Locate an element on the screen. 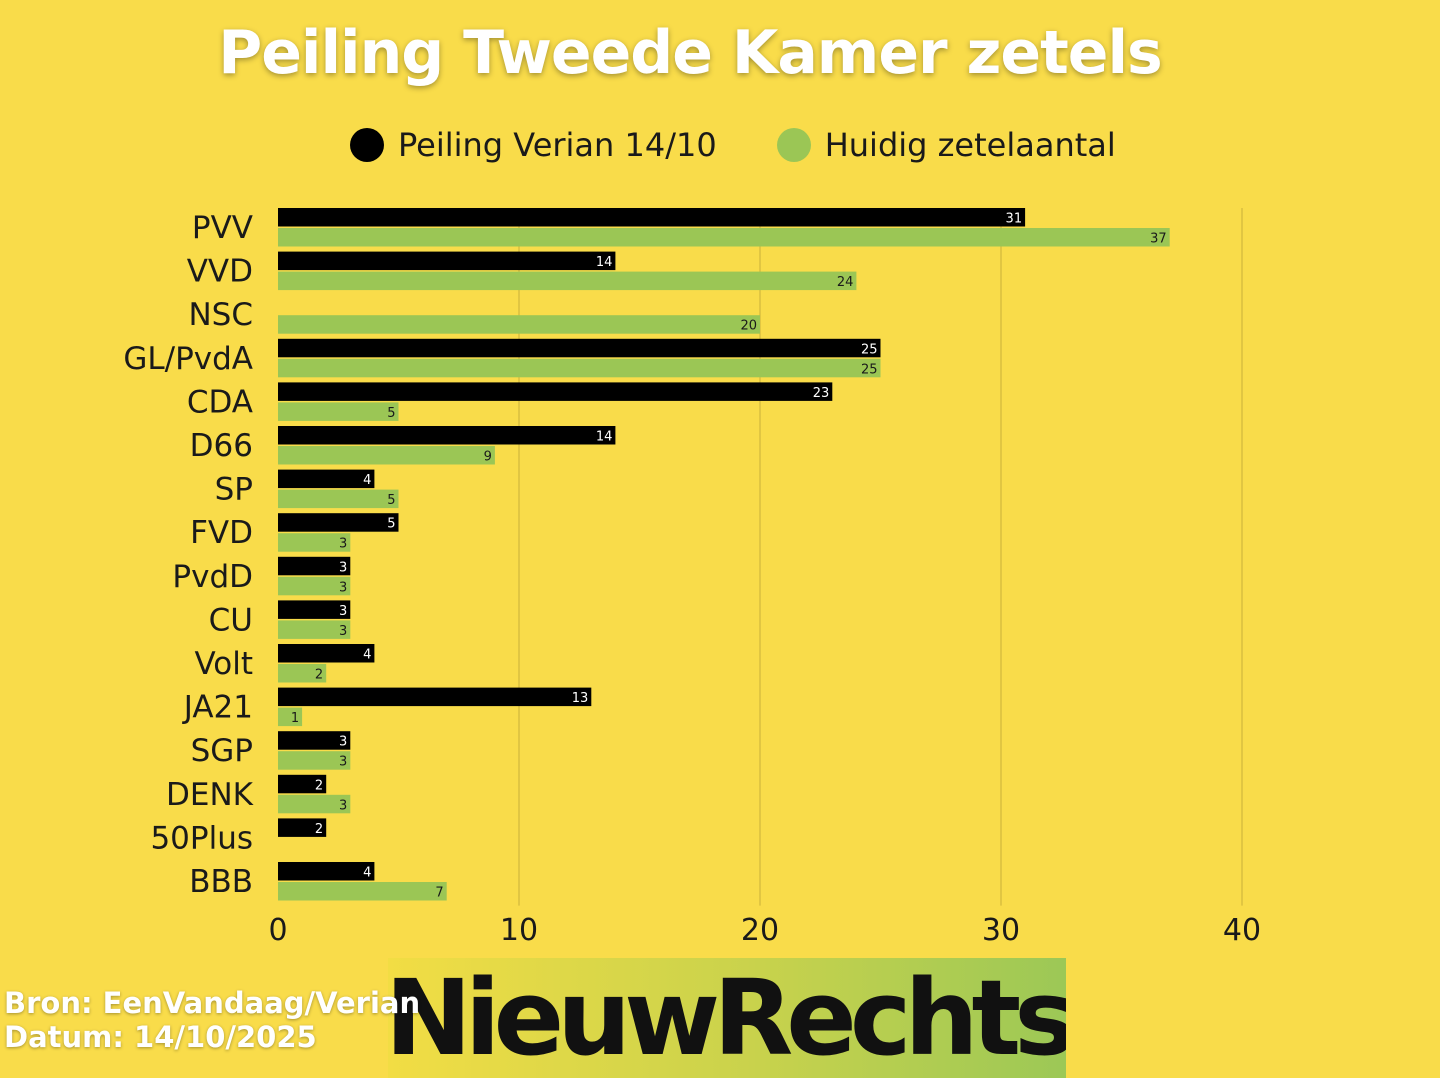 This screenshot has width=1440, height=1078. logo-text: NieuwRechts is located at coordinates (727, 1018).